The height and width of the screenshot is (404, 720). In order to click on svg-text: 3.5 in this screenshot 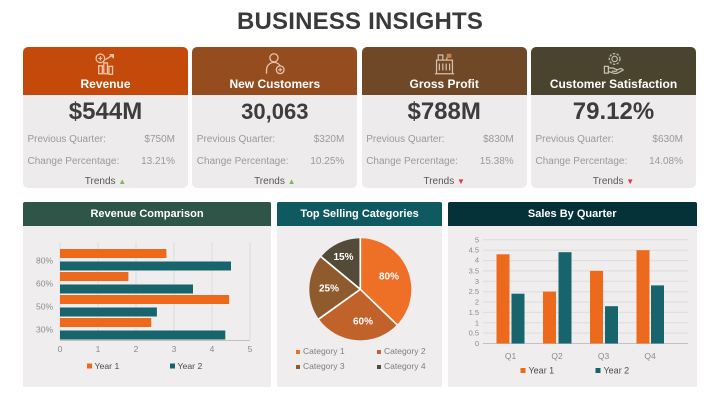, I will do `click(473, 270)`.